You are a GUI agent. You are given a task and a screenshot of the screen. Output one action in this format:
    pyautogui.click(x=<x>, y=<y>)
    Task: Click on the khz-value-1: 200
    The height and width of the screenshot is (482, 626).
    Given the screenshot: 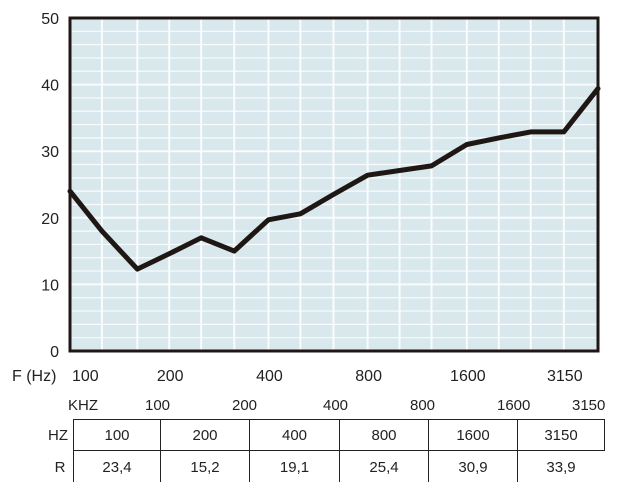 What is the action you would take?
    pyautogui.click(x=245, y=405)
    